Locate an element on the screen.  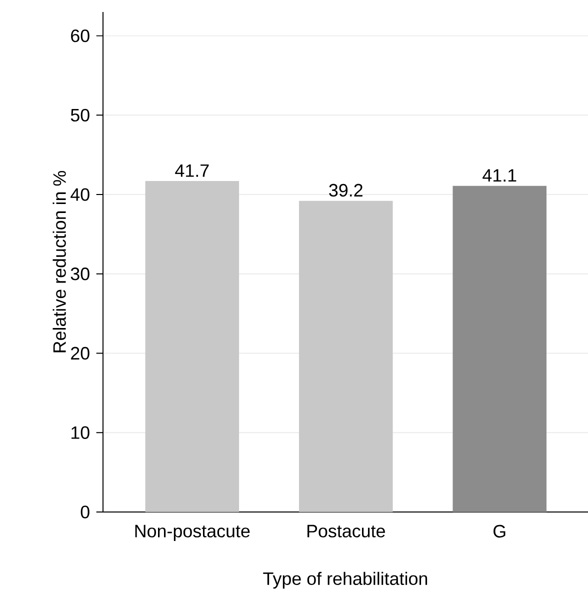
x-tick-label: Non-postacute is located at coordinates (192, 532).